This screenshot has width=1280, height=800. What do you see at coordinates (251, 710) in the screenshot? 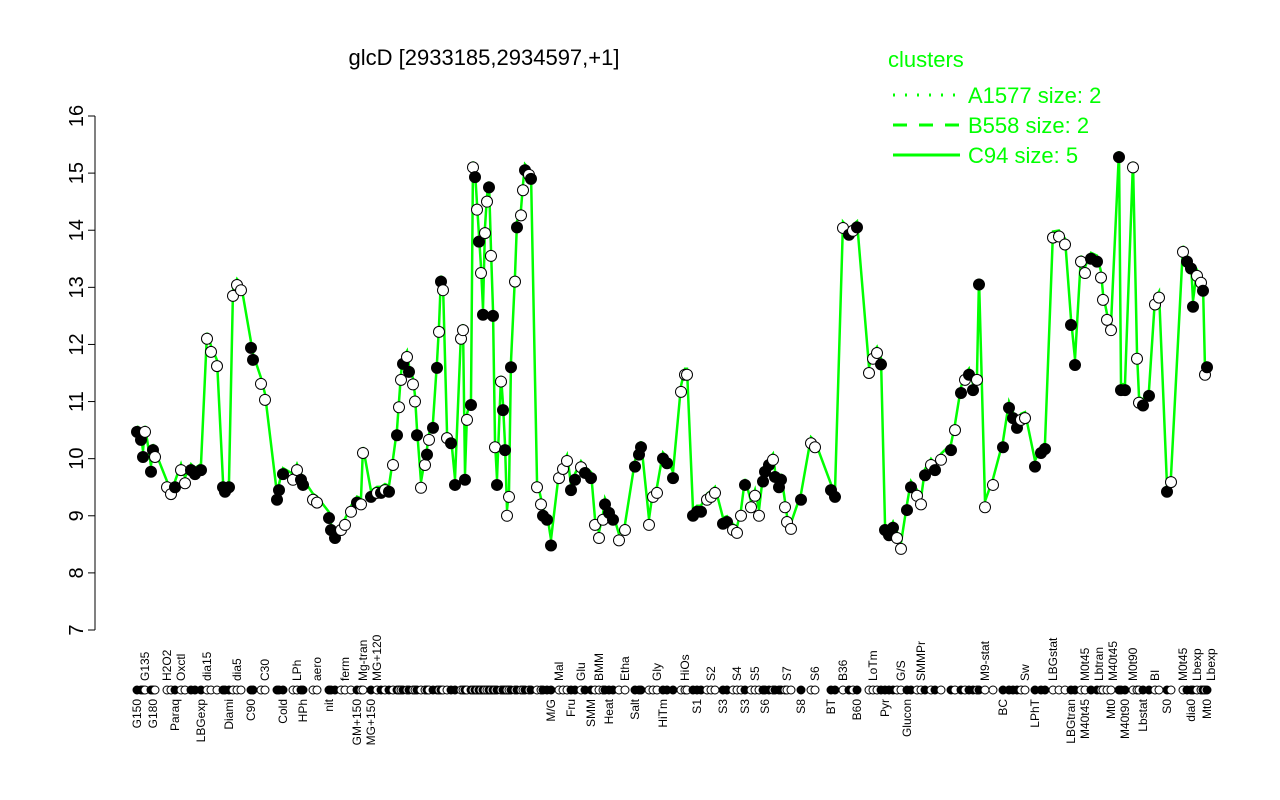
I see `x-label-bottom: C90` at bounding box center [251, 710].